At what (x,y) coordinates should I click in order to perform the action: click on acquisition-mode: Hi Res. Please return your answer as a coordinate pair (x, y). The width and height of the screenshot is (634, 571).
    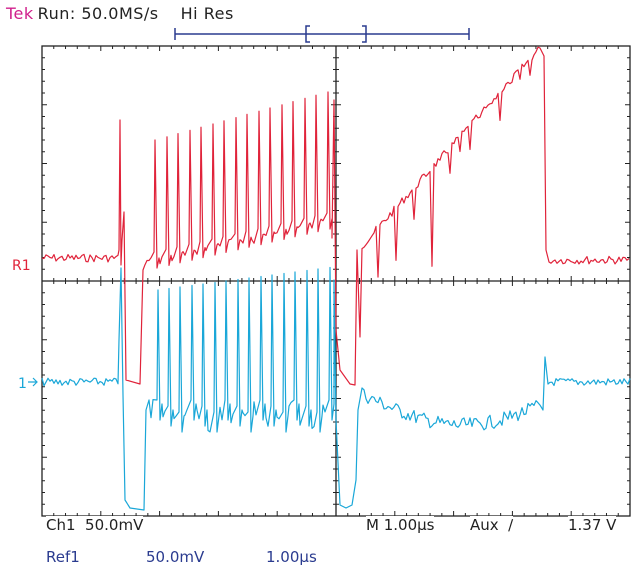
    Looking at the image, I should click on (207, 13).